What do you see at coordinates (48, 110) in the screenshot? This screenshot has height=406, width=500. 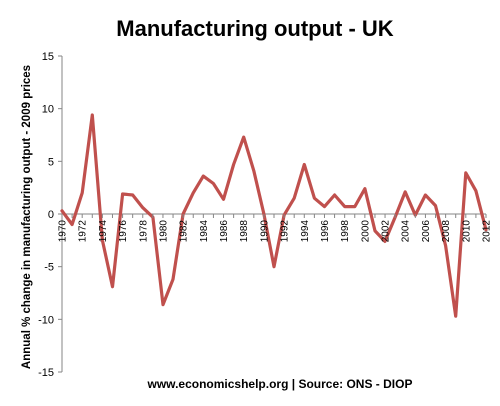 I see `y-tick-label: 10` at bounding box center [48, 110].